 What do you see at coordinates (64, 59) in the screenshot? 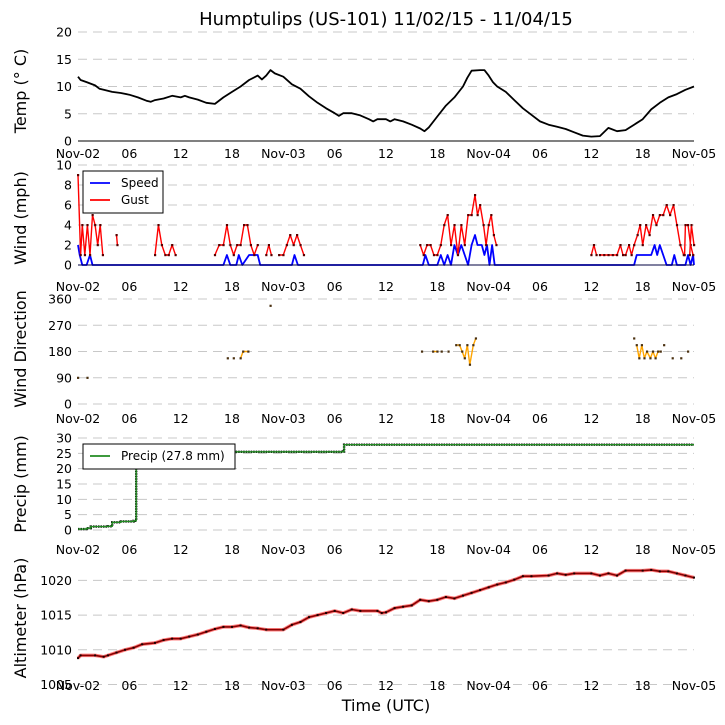
I see `y-tick-label: 15` at bounding box center [64, 59].